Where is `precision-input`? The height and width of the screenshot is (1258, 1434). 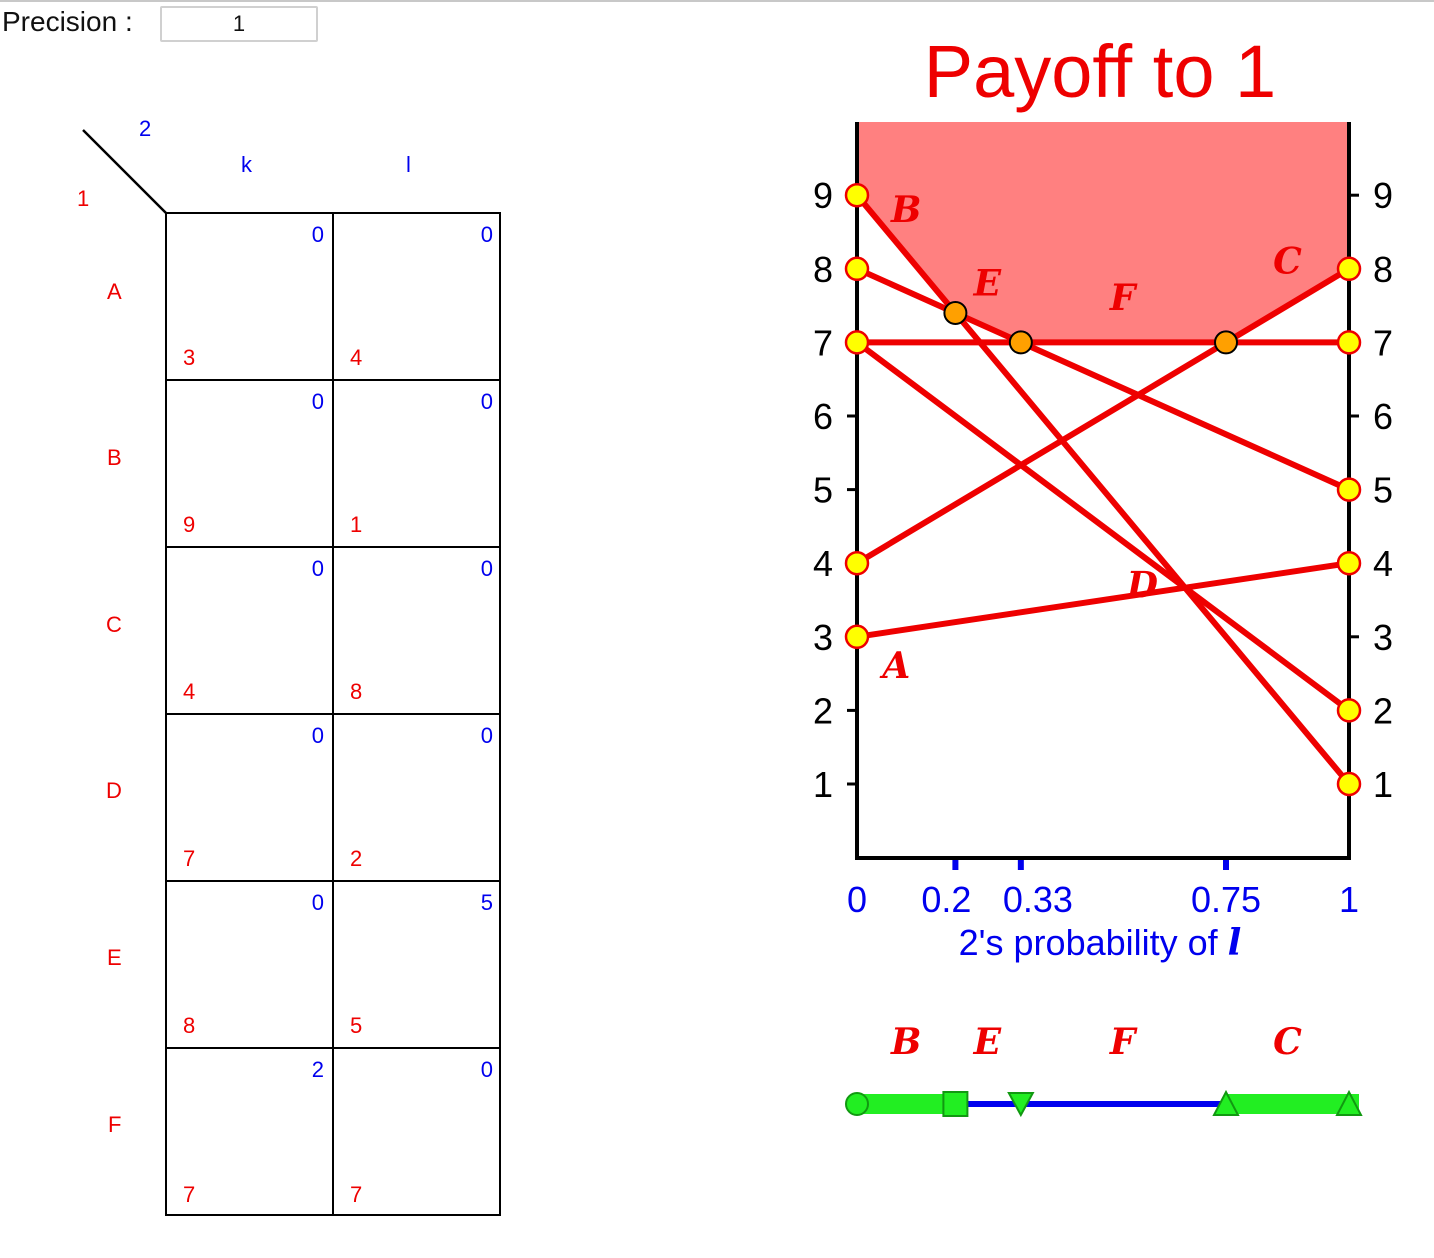
precision-input is located at coordinates (239, 24).